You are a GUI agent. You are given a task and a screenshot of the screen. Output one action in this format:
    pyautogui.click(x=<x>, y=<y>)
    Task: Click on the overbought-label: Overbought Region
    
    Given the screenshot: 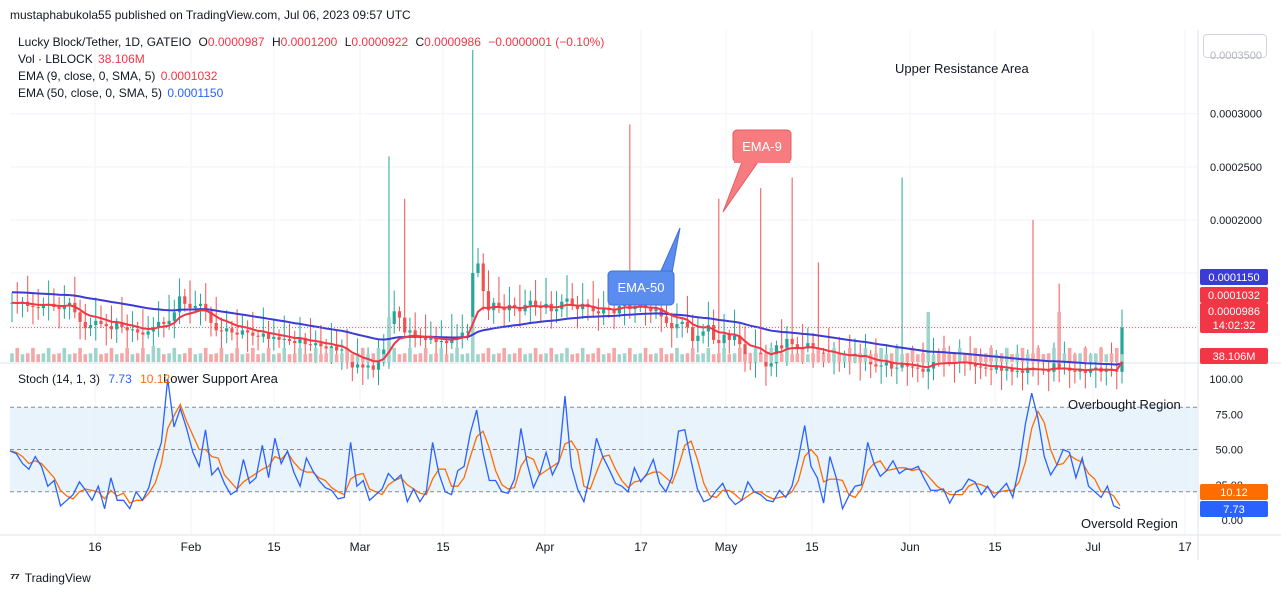 What is the action you would take?
    pyautogui.click(x=1124, y=404)
    